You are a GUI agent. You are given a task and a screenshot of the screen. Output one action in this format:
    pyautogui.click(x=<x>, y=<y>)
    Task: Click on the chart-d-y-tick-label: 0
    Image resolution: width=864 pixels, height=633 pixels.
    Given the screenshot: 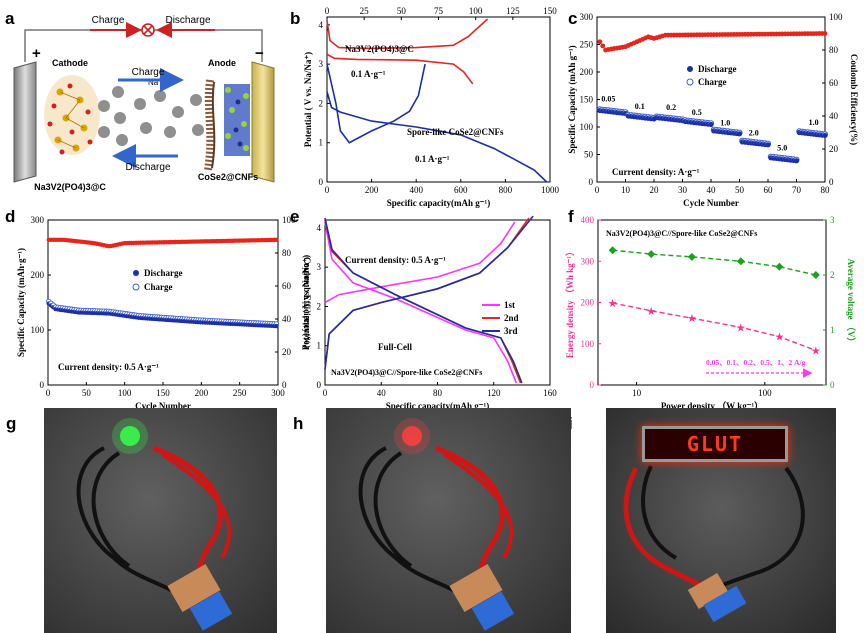 What is the action you would take?
    pyautogui.click(x=42, y=385)
    